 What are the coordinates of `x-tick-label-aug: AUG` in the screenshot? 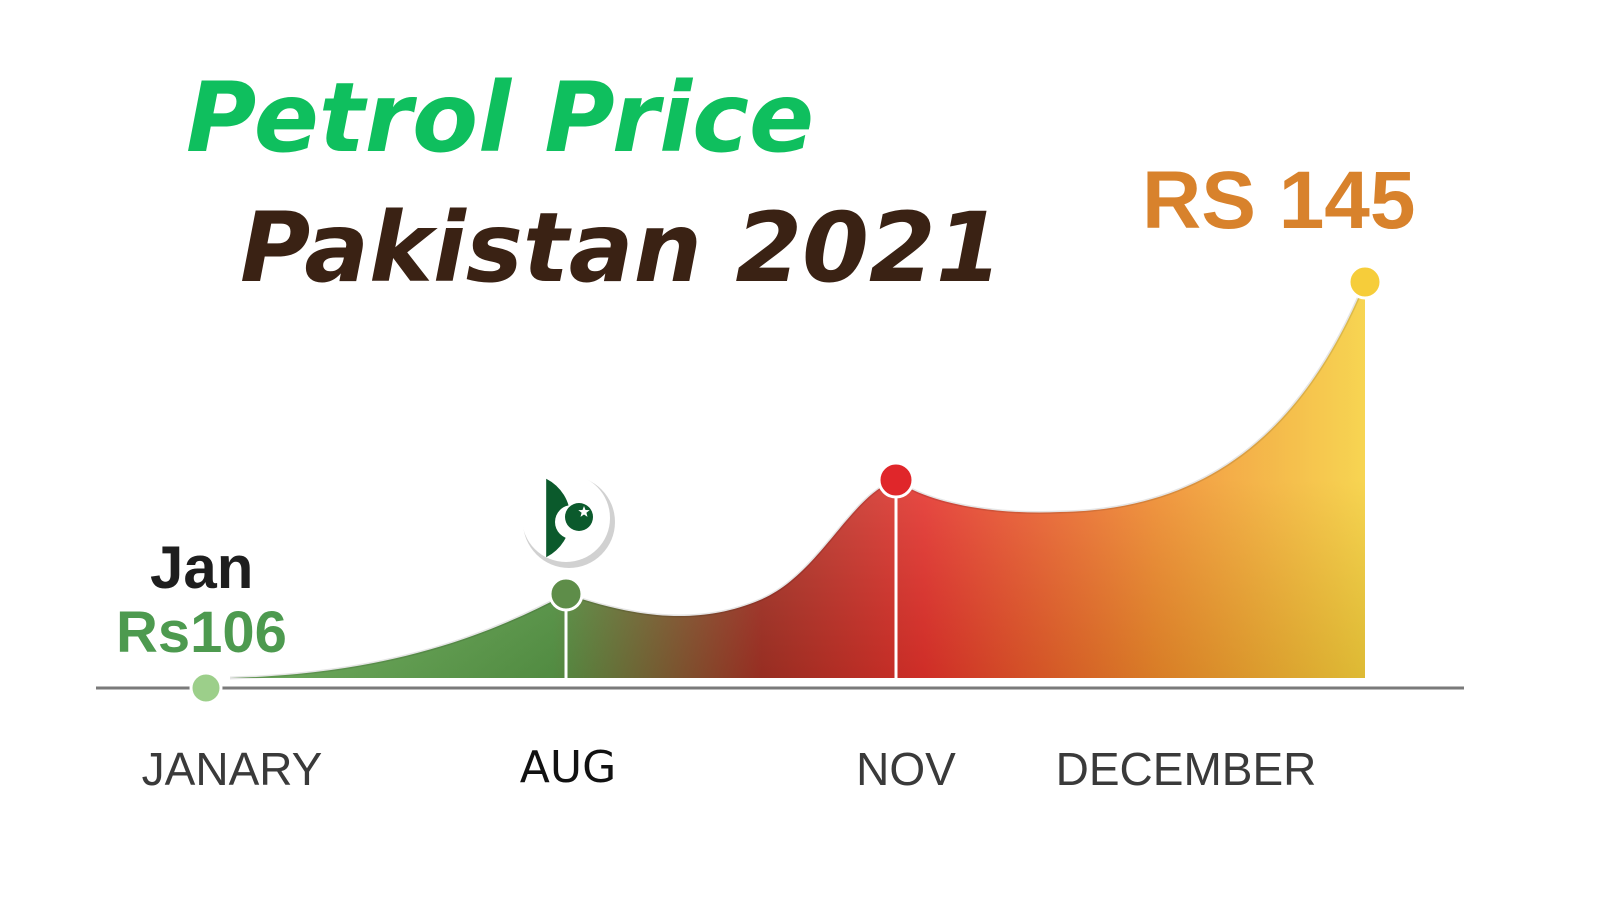 It's located at (568, 767).